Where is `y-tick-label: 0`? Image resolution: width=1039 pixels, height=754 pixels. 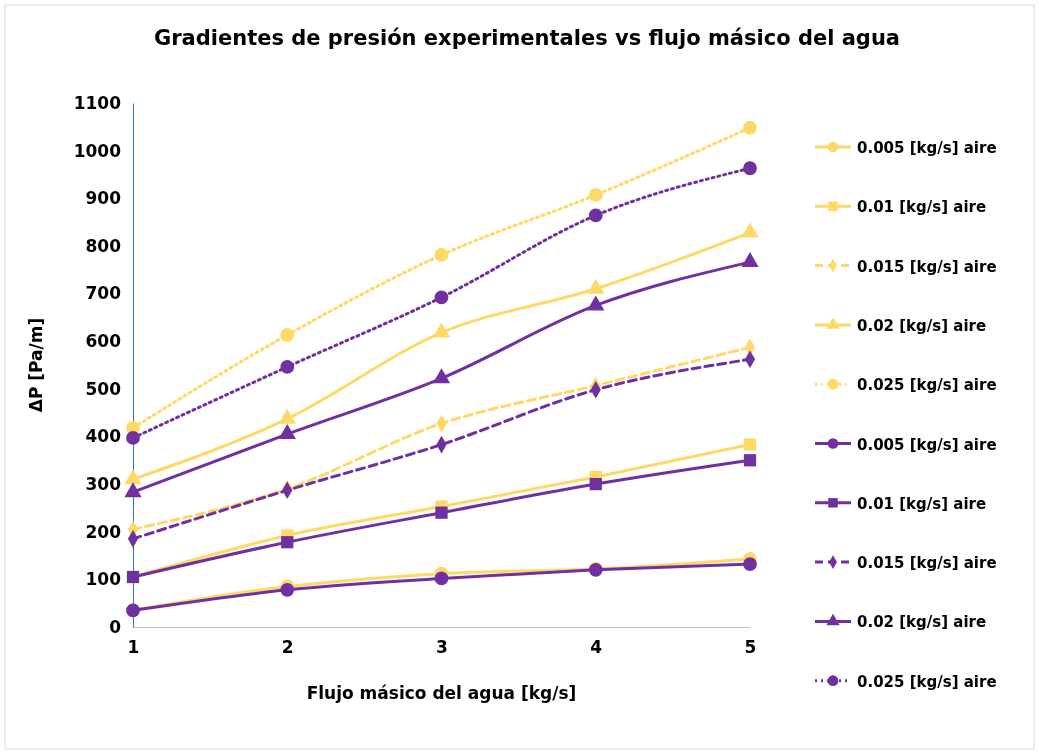 y-tick-label: 0 is located at coordinates (115, 626).